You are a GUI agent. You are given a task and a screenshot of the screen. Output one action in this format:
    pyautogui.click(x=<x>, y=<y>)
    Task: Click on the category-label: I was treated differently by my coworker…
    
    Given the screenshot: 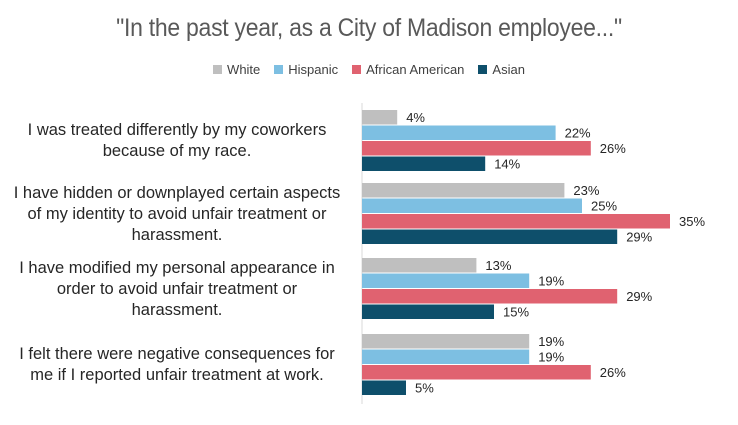 What is the action you would take?
    pyautogui.click(x=177, y=140)
    